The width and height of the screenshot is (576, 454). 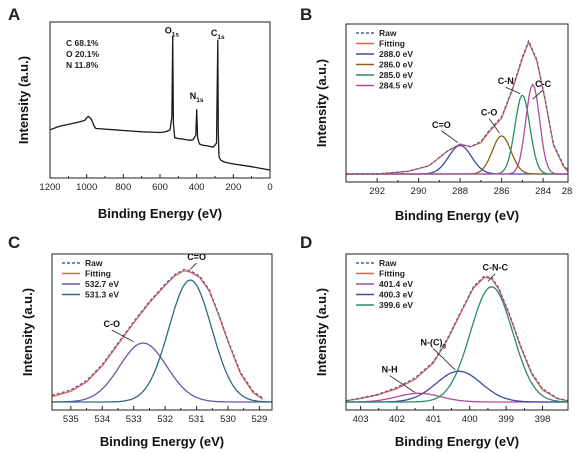 I want to click on x-tick-label: 800, so click(x=123, y=187).